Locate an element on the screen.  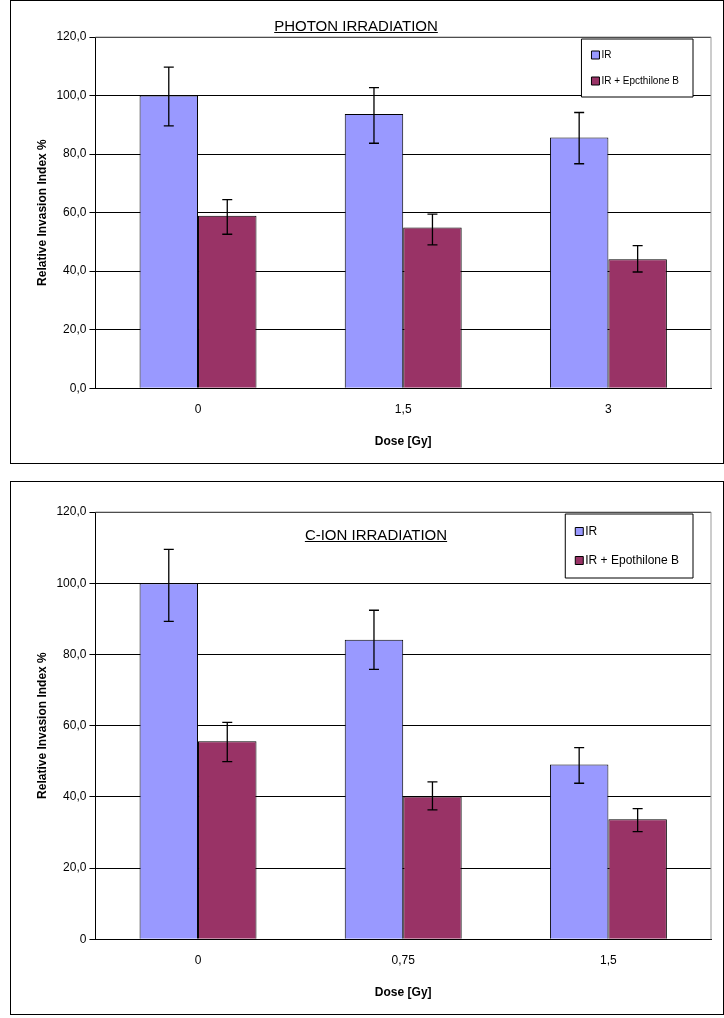
y-tick-label: 0 is located at coordinates (83, 938).